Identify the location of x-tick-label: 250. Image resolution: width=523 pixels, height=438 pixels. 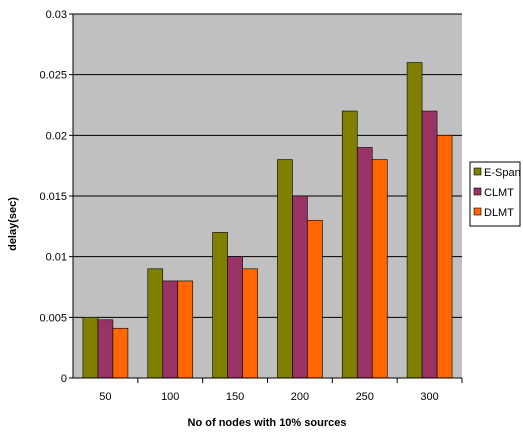
(365, 397).